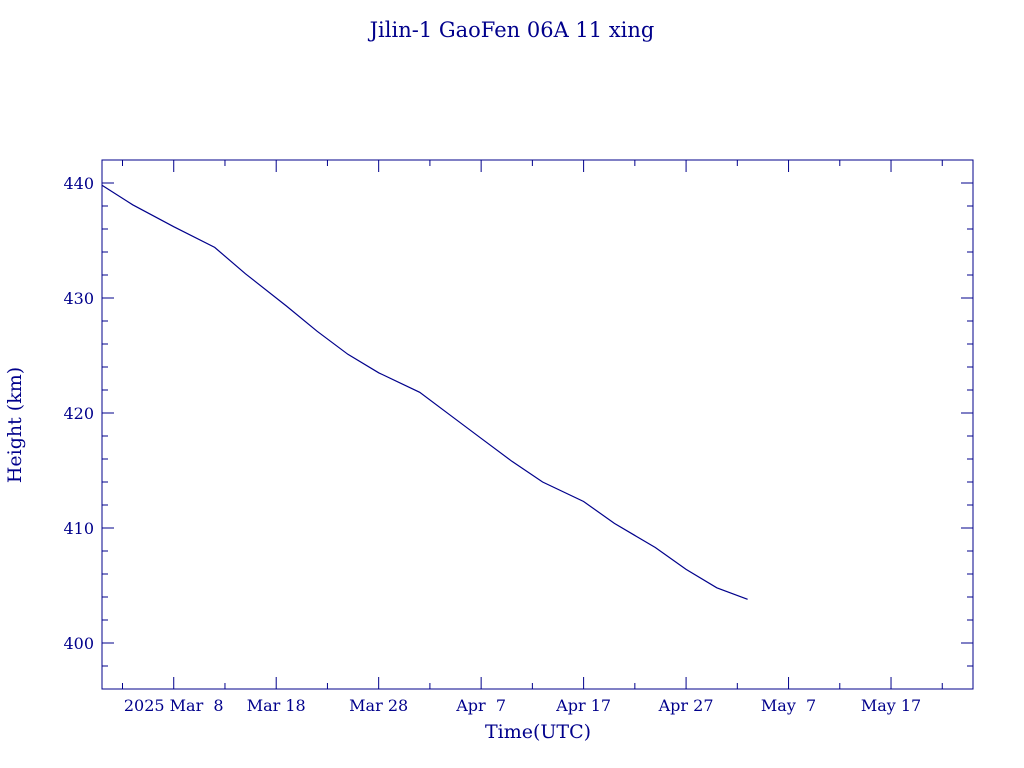  Describe the element at coordinates (78, 413) in the screenshot. I see `y-tick-label: 420` at that location.